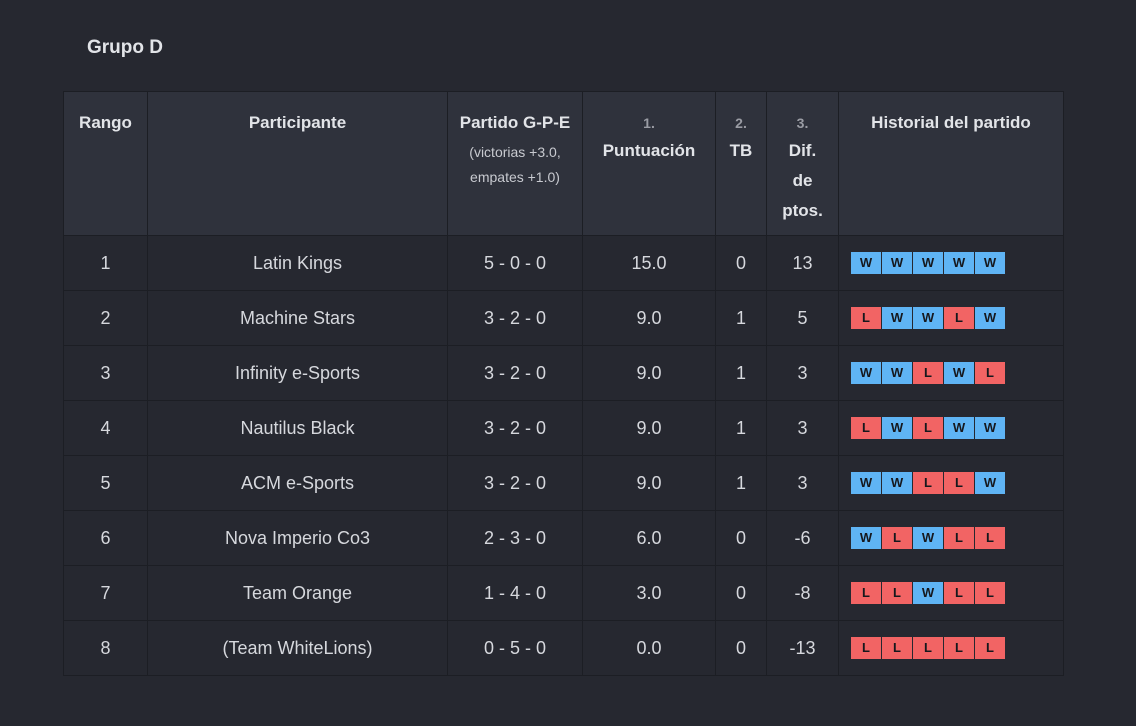  What do you see at coordinates (297, 428) in the screenshot?
I see `participant-cell: Nautilus Black` at bounding box center [297, 428].